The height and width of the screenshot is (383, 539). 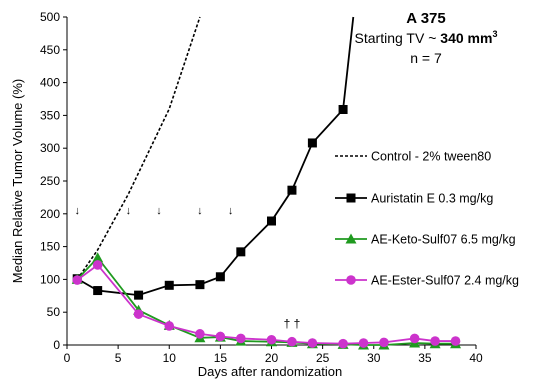 I want to click on legend-label: Control - 2% tween80, so click(x=431, y=157).